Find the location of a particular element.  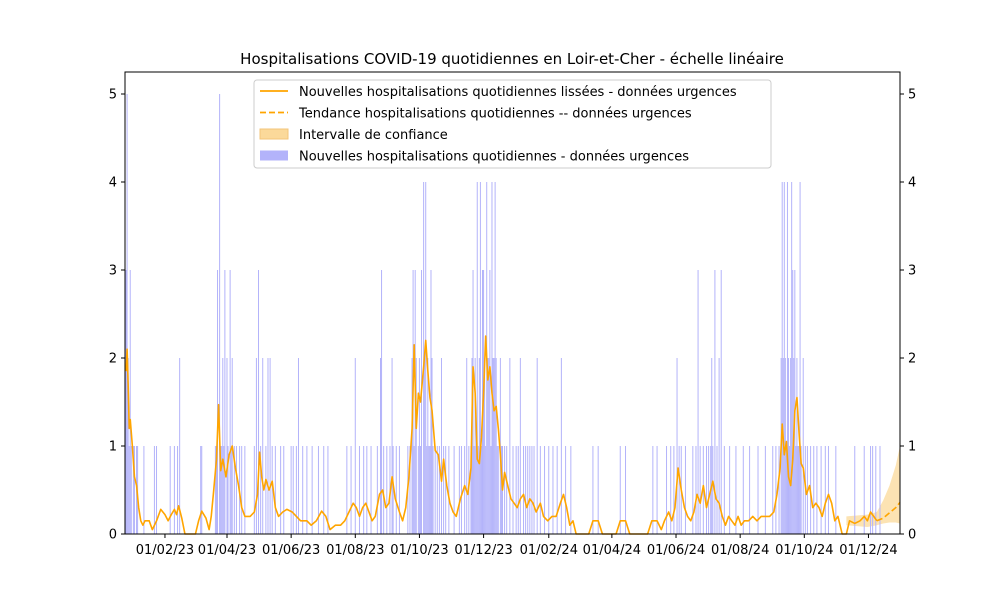

y-tick-label-left: 2 is located at coordinates (113, 359).